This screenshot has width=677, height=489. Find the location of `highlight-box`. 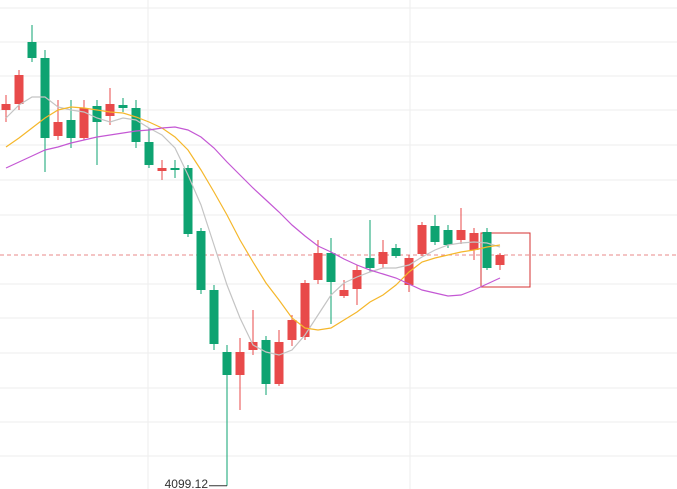

highlight-box is located at coordinates (505, 260).